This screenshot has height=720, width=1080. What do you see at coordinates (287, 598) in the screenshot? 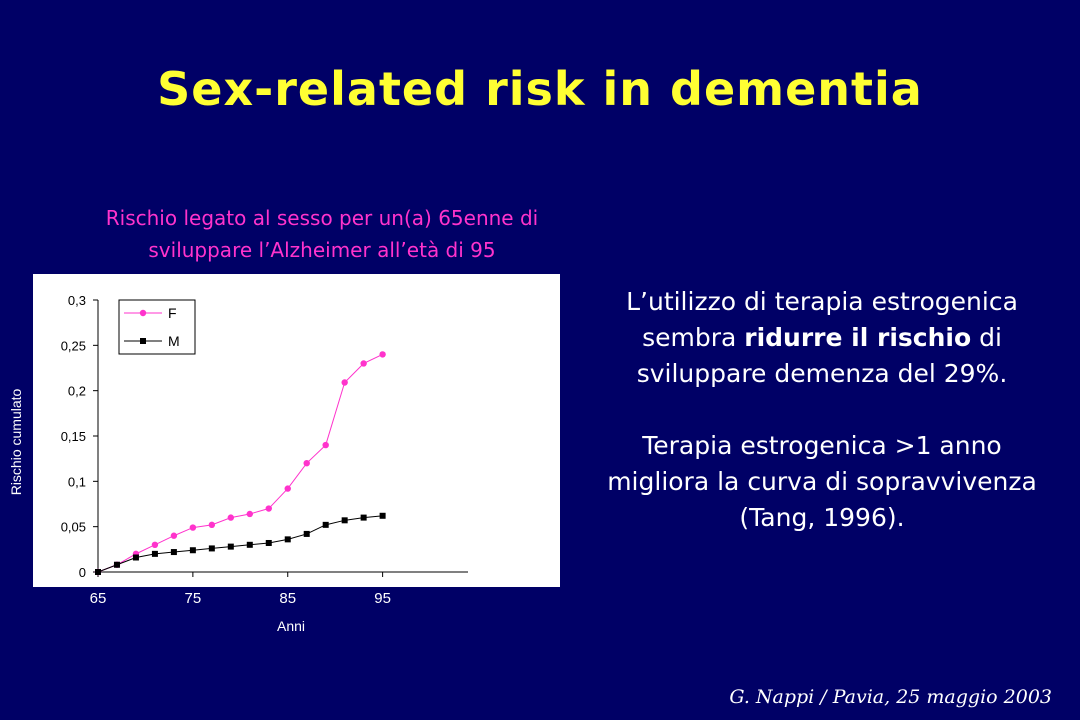
I see `x-tick-label: 85` at bounding box center [287, 598].